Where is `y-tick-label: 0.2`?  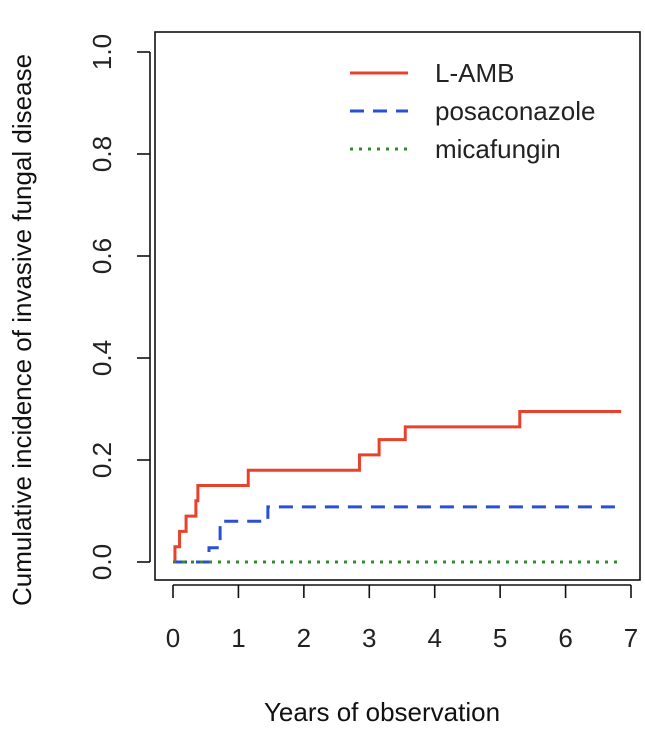 y-tick-label: 0.2 is located at coordinates (102, 460).